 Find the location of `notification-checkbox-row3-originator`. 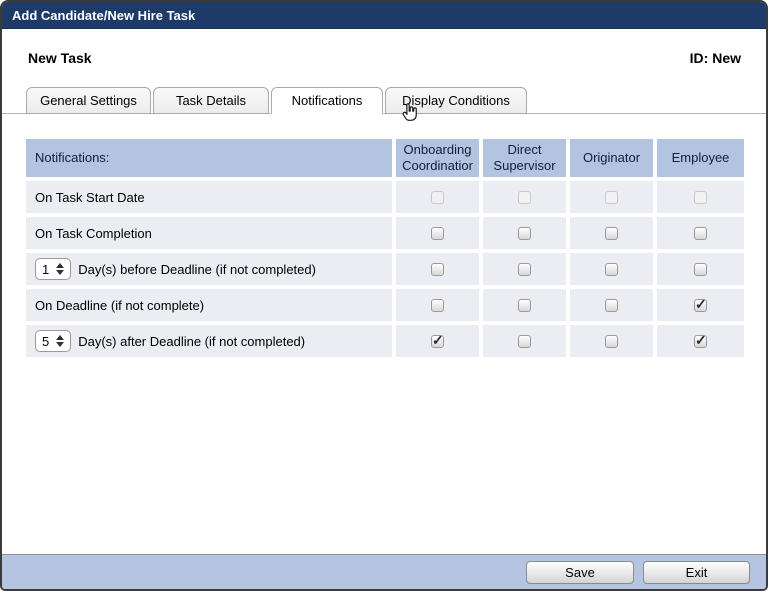

notification-checkbox-row3-originator is located at coordinates (611, 269).